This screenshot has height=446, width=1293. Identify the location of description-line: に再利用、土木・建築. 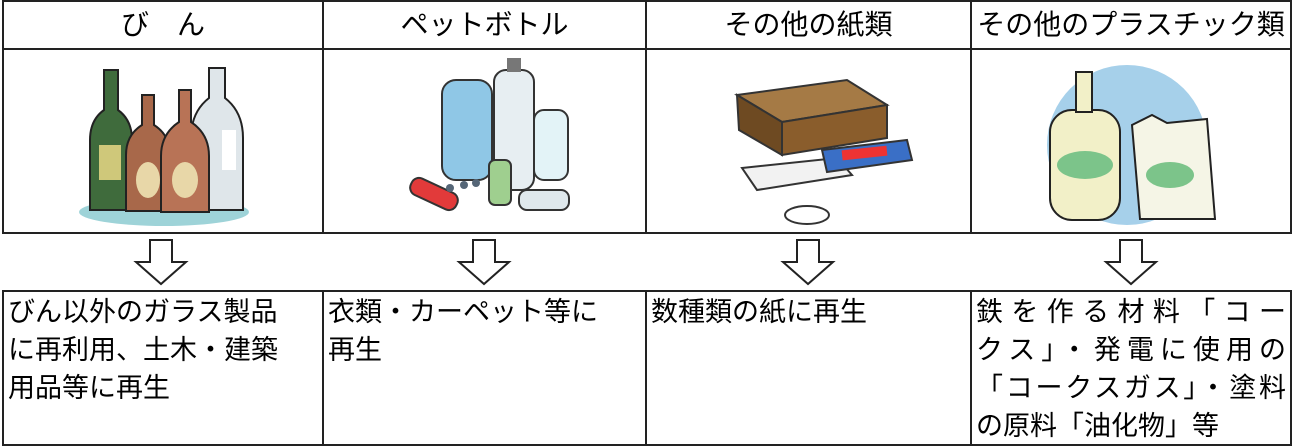
(143, 350).